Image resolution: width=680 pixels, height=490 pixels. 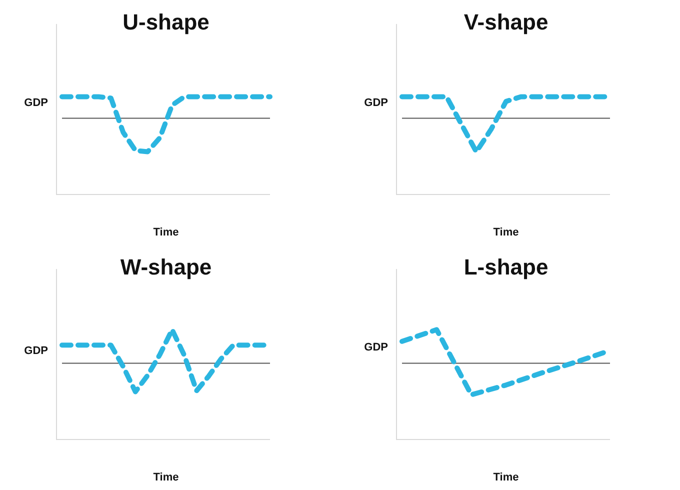 What do you see at coordinates (166, 267) in the screenshot?
I see `chart-title: W-shape` at bounding box center [166, 267].